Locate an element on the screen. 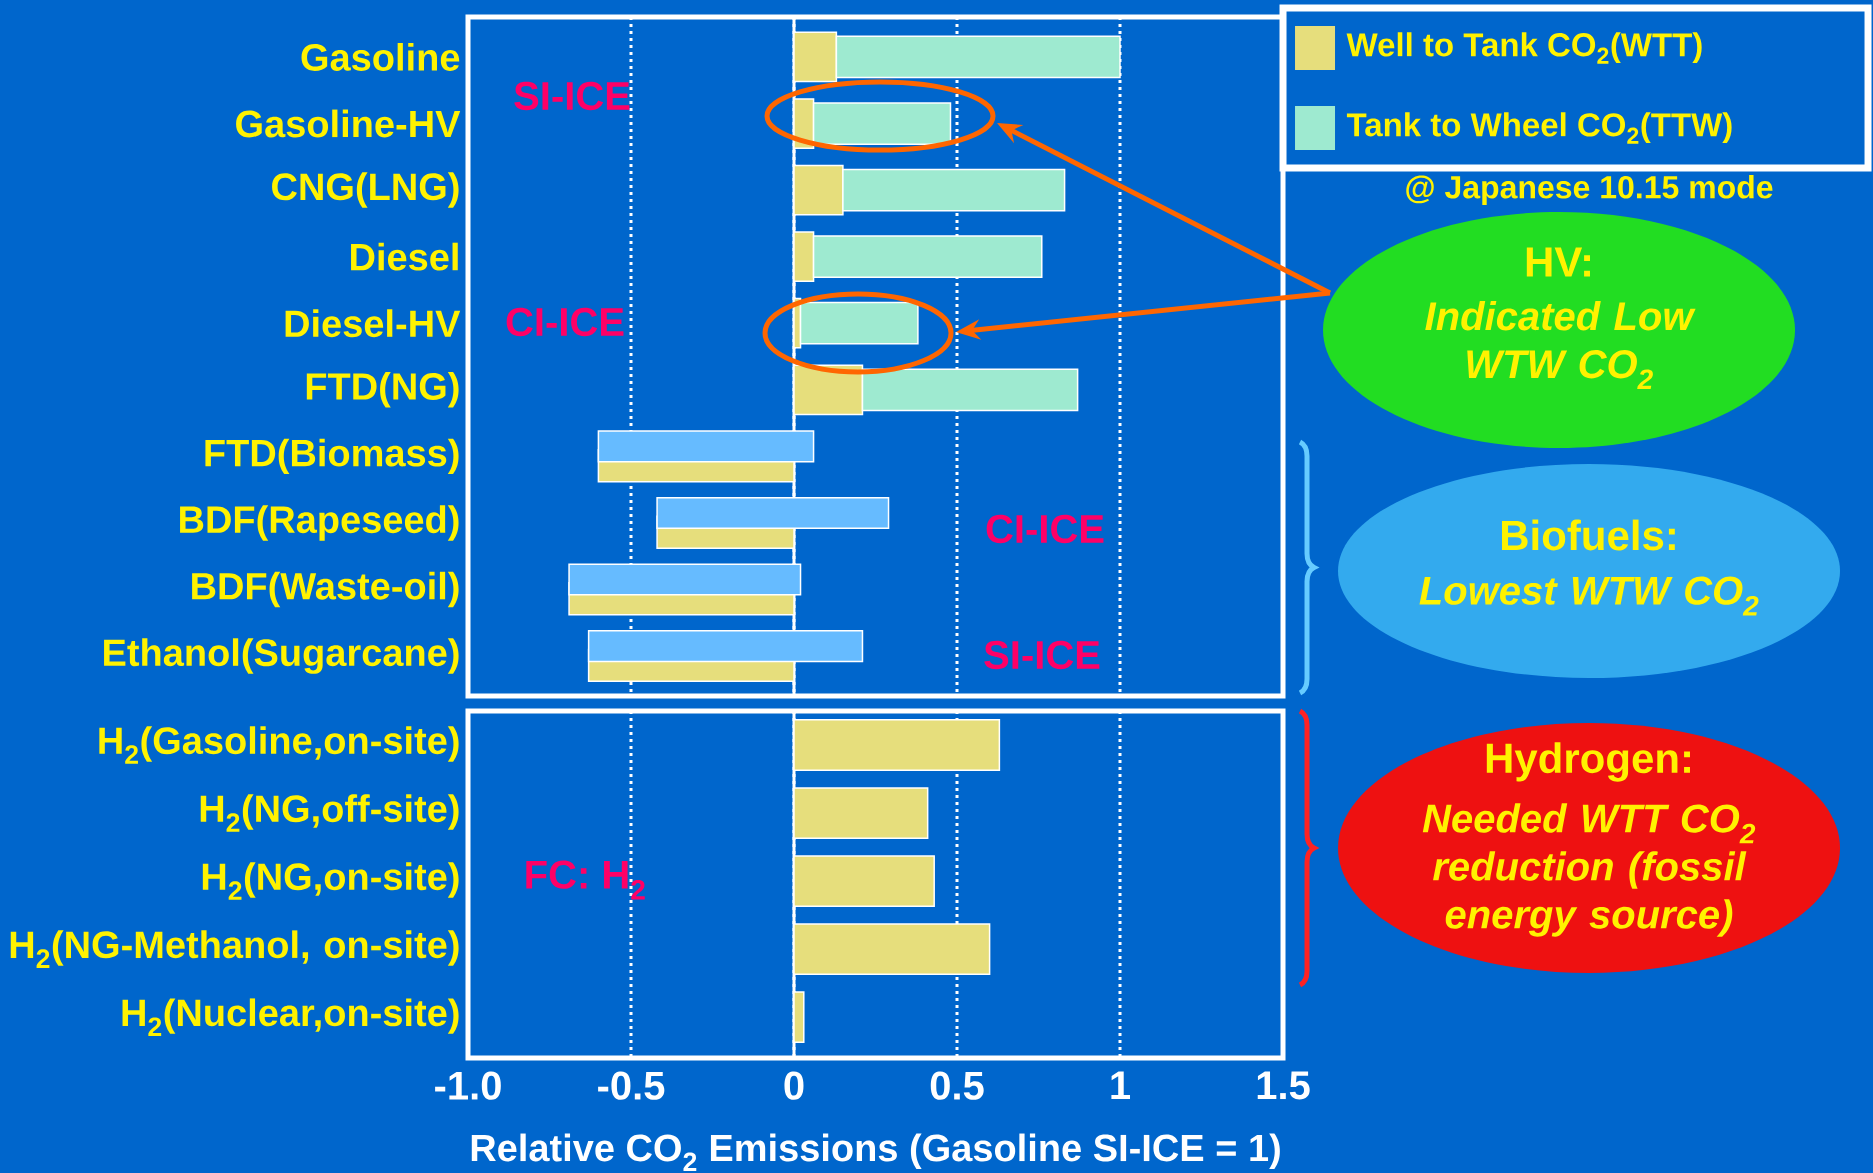 The image size is (1873, 1173). legend-label: Well to Tank CO$_{2}$(WTT) is located at coordinates (1524, 48).